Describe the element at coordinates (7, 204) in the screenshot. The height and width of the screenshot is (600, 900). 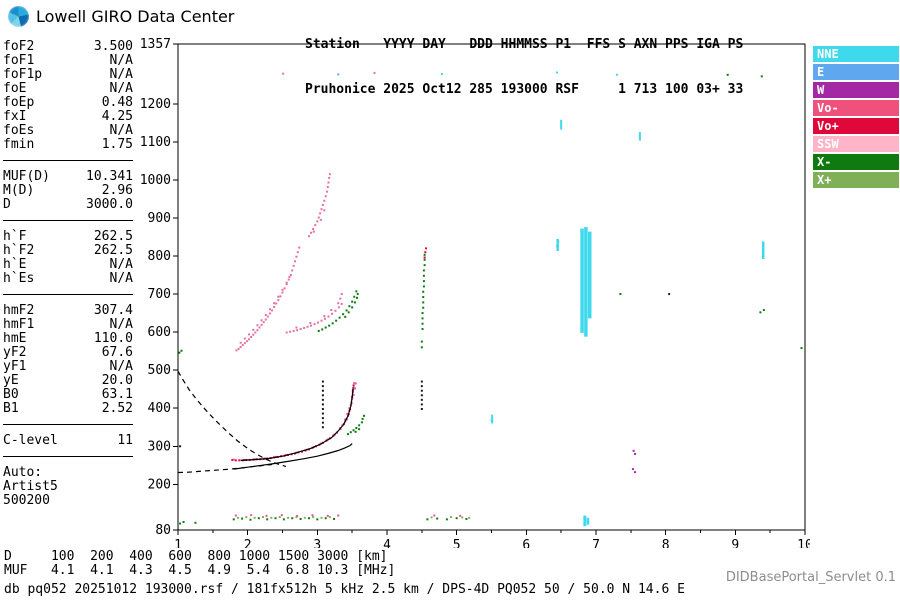
I see `param-label: D` at that location.